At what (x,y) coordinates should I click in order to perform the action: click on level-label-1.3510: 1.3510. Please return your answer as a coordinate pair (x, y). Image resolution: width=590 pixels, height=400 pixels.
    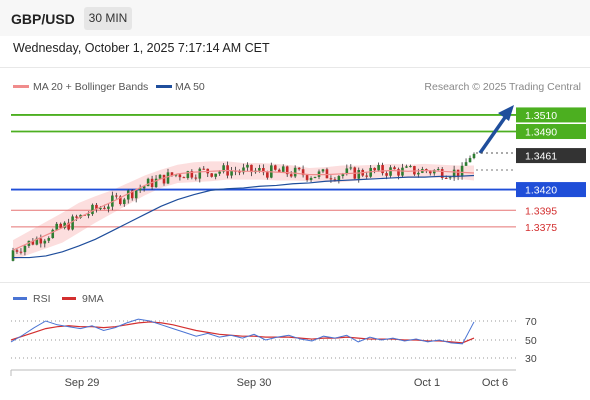
    Looking at the image, I should click on (541, 116).